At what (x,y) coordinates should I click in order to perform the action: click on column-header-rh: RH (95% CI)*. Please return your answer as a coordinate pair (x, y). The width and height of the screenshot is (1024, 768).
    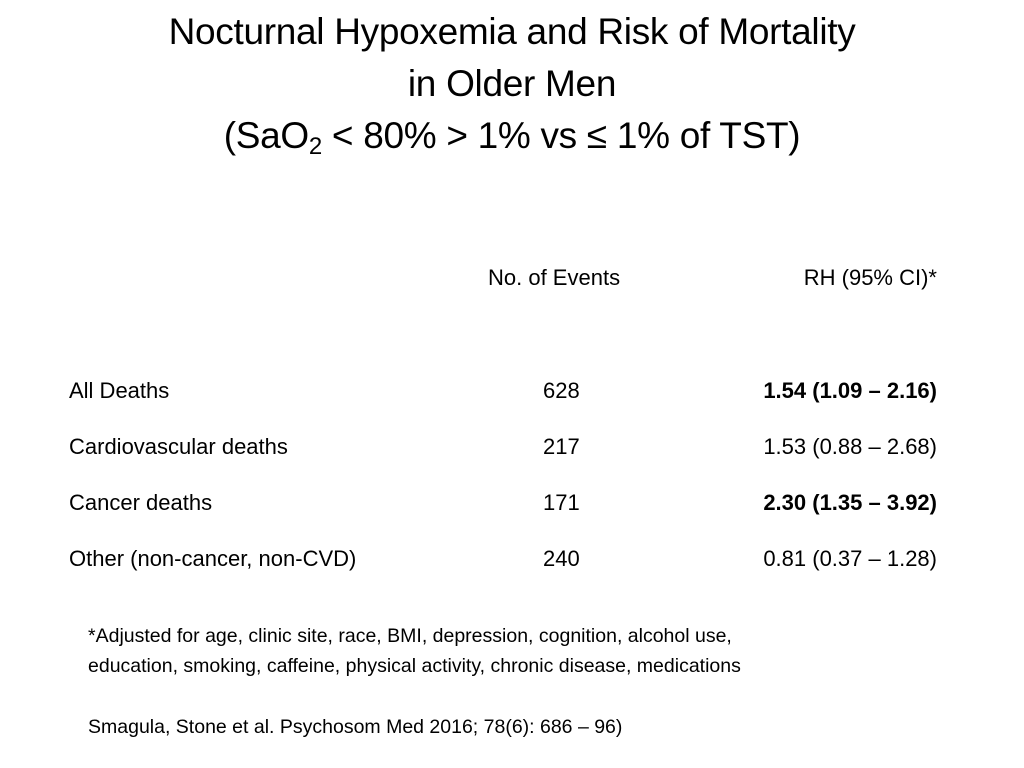
    Looking at the image, I should click on (870, 277).